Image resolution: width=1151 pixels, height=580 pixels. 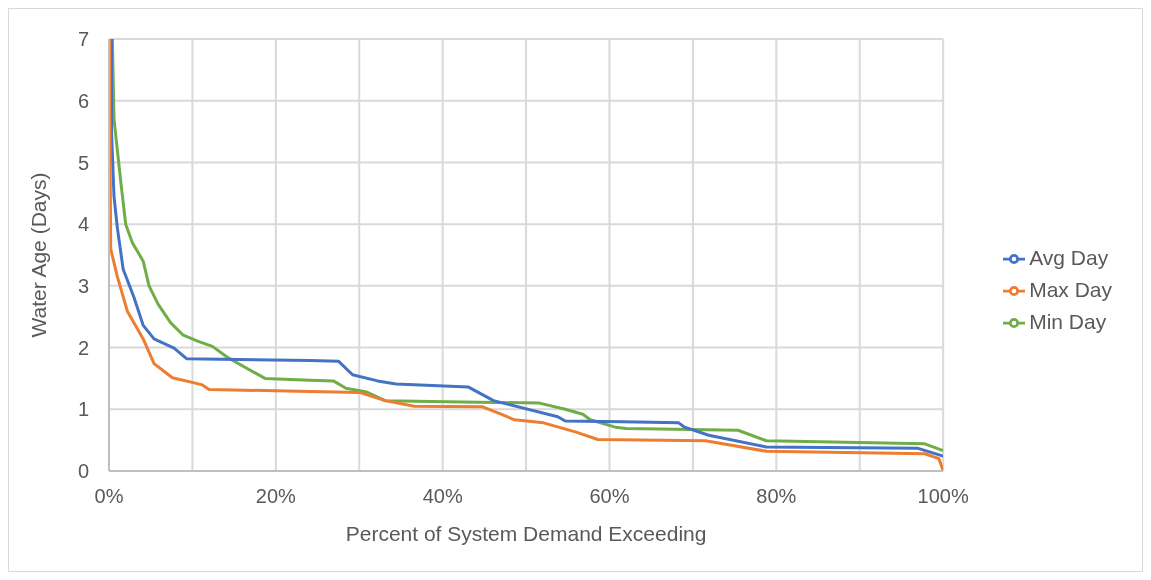 What do you see at coordinates (83, 162) in the screenshot?
I see `y-tick-label: 5` at bounding box center [83, 162].